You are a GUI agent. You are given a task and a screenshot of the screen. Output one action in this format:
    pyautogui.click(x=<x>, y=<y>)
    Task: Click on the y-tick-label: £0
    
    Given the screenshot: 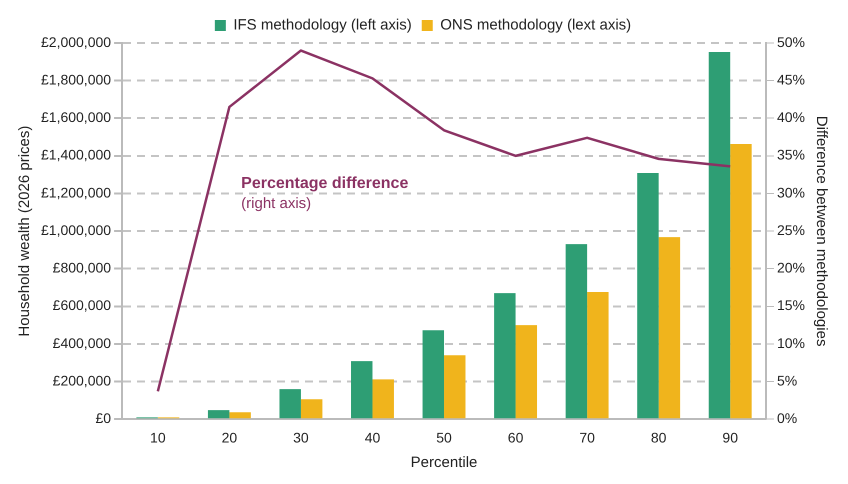 What is the action you would take?
    pyautogui.click(x=103, y=418)
    